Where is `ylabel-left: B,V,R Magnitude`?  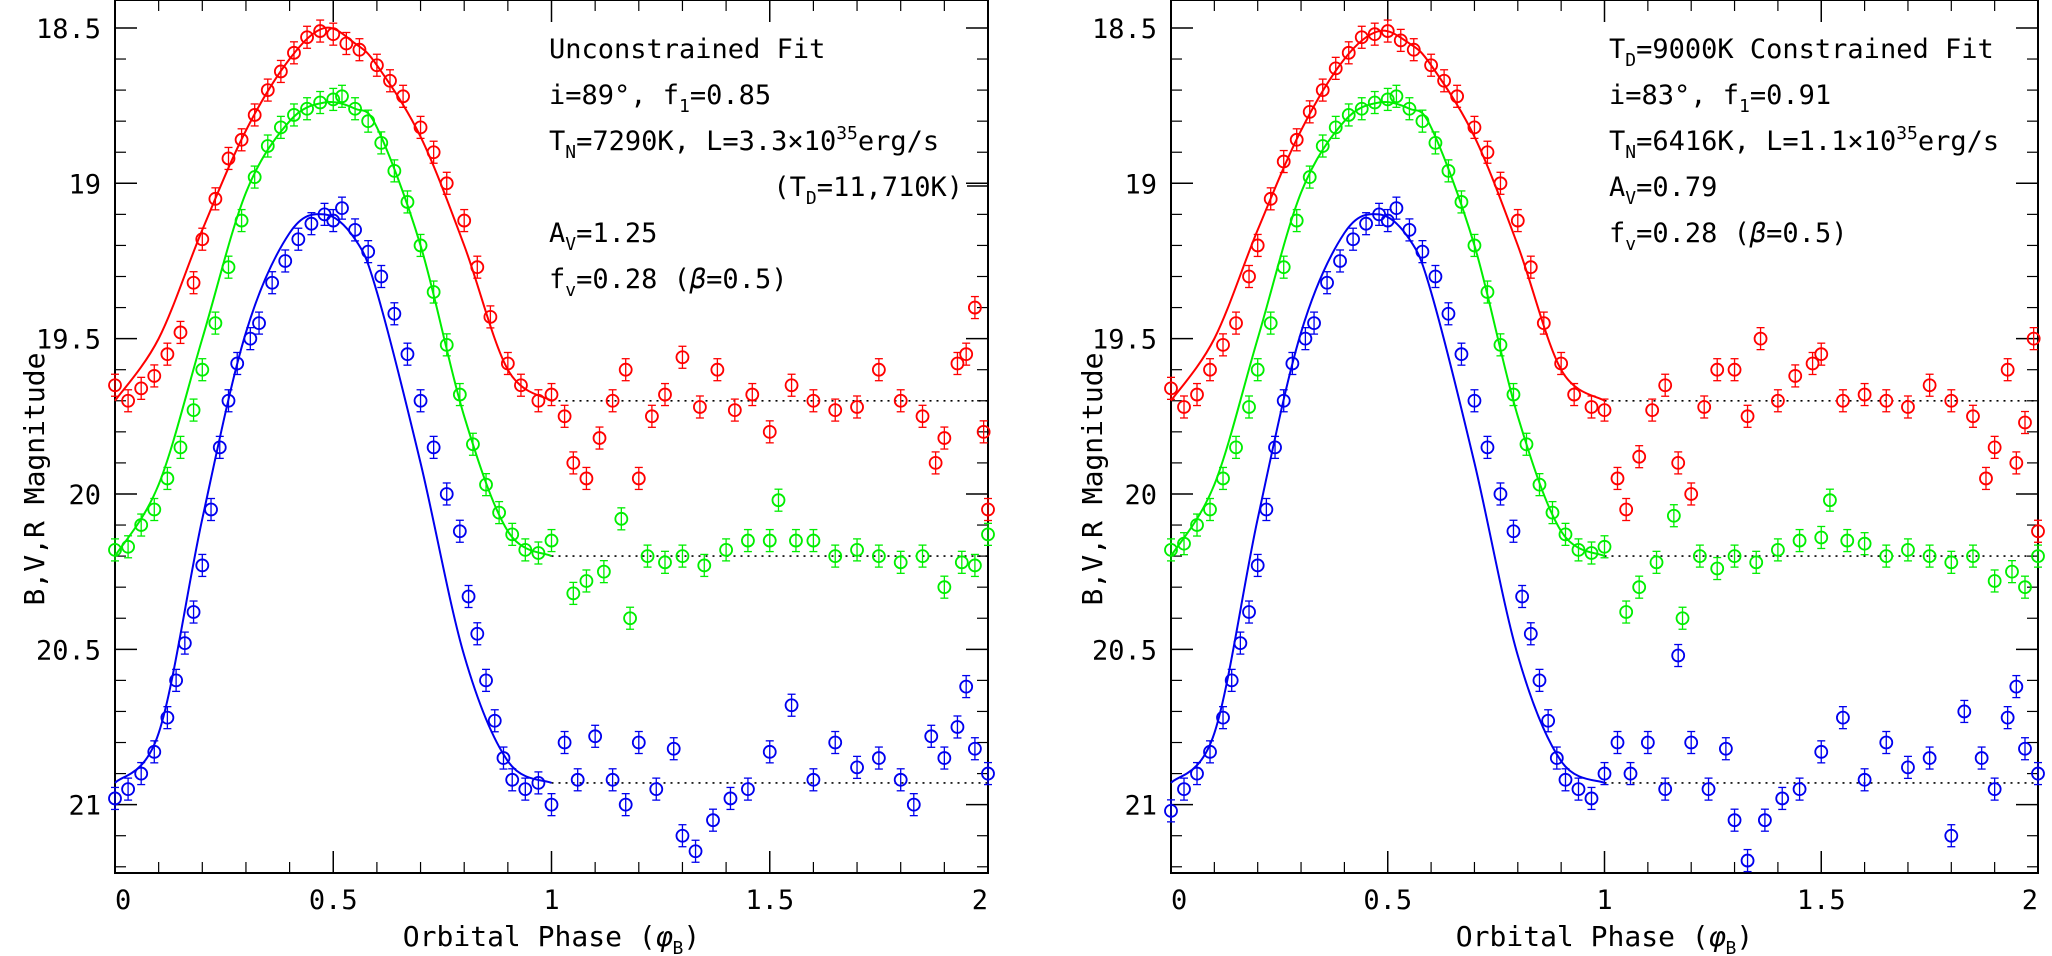
ylabel-left: B,V,R Magnitude is located at coordinates (34, 479).